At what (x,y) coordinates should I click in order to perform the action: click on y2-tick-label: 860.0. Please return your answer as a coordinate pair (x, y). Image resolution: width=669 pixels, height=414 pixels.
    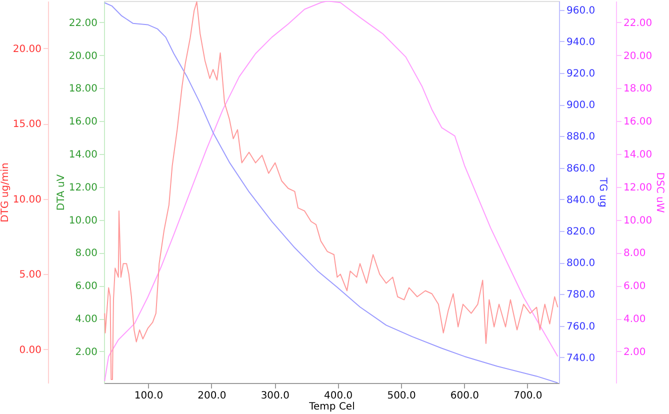
    Looking at the image, I should click on (581, 168).